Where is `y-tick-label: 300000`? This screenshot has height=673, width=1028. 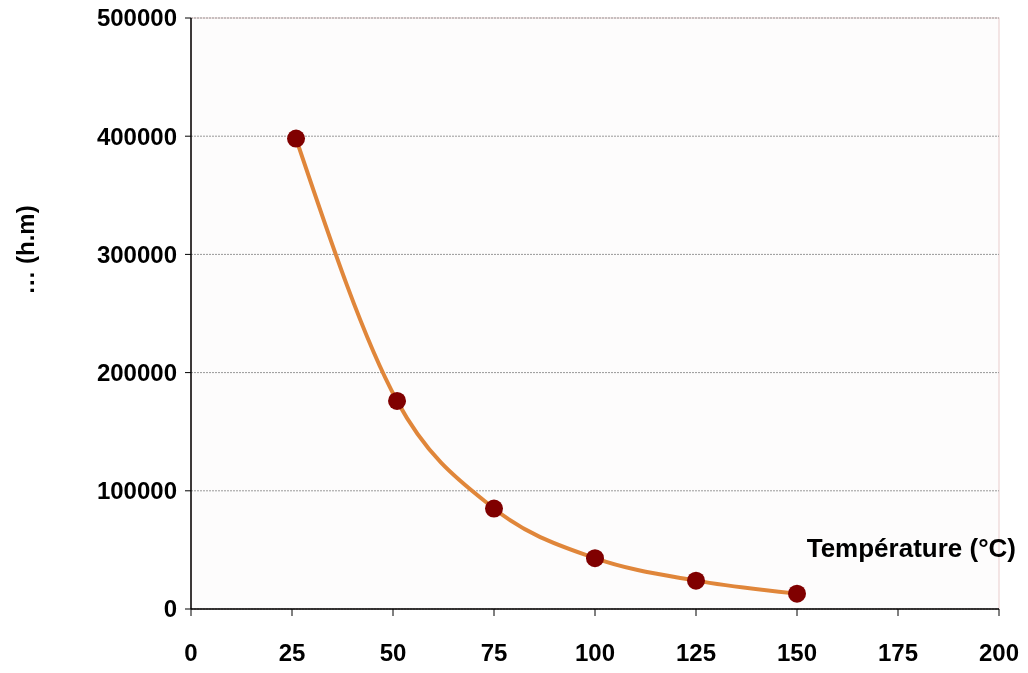 y-tick-label: 300000 is located at coordinates (136, 254).